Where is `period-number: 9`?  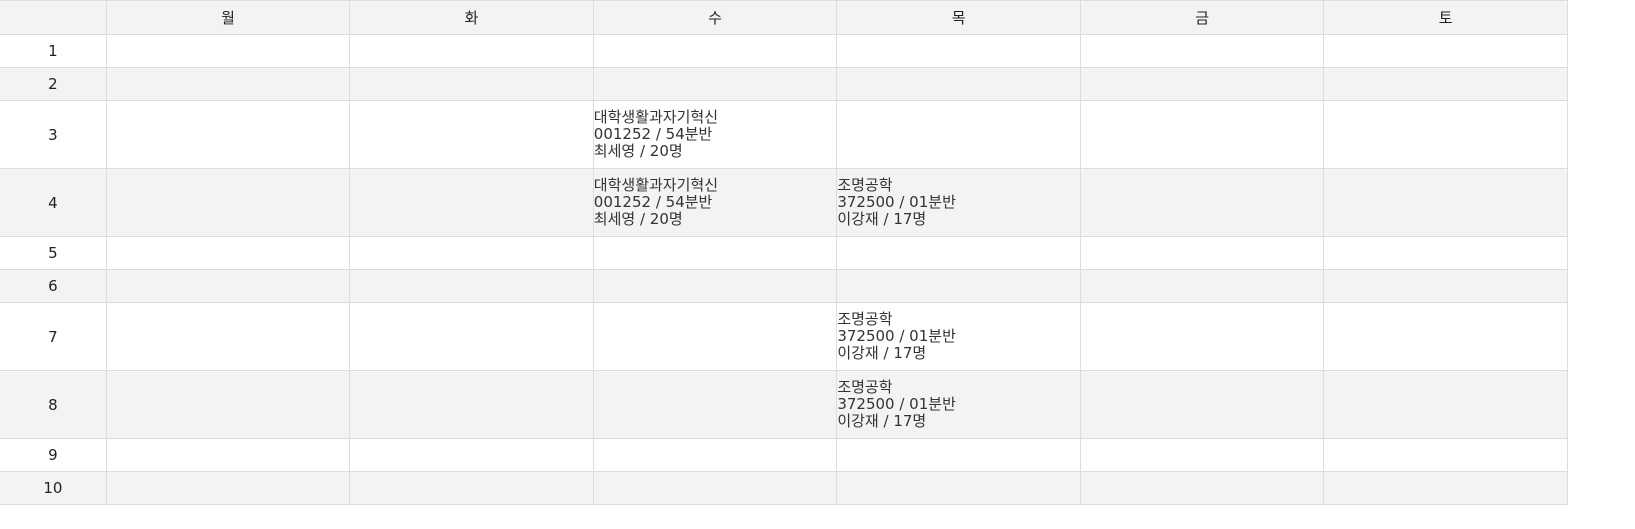
period-number: 9 is located at coordinates (53, 455).